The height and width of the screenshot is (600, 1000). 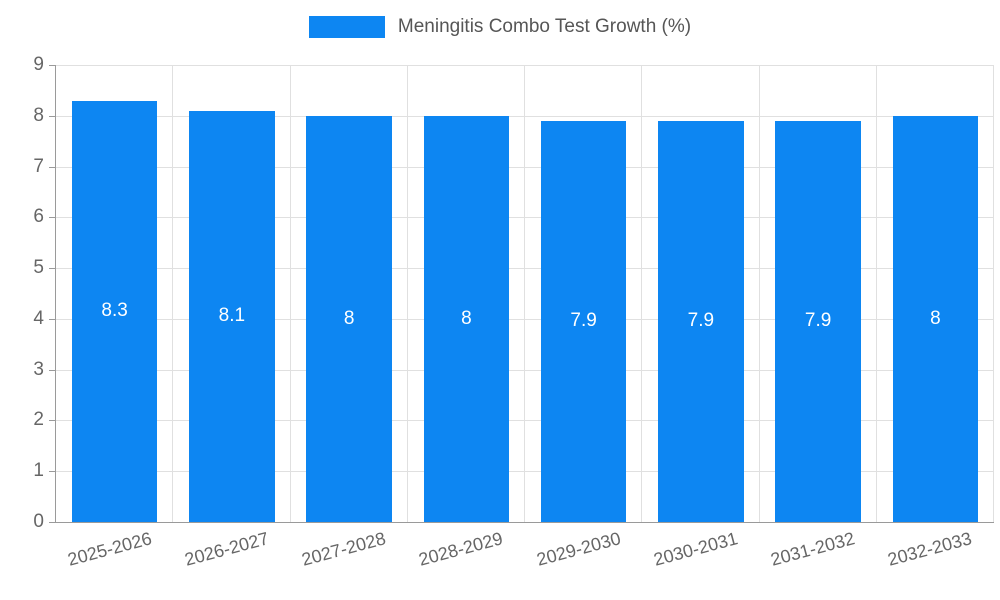 What do you see at coordinates (38, 420) in the screenshot?
I see `y-tick-label: 2` at bounding box center [38, 420].